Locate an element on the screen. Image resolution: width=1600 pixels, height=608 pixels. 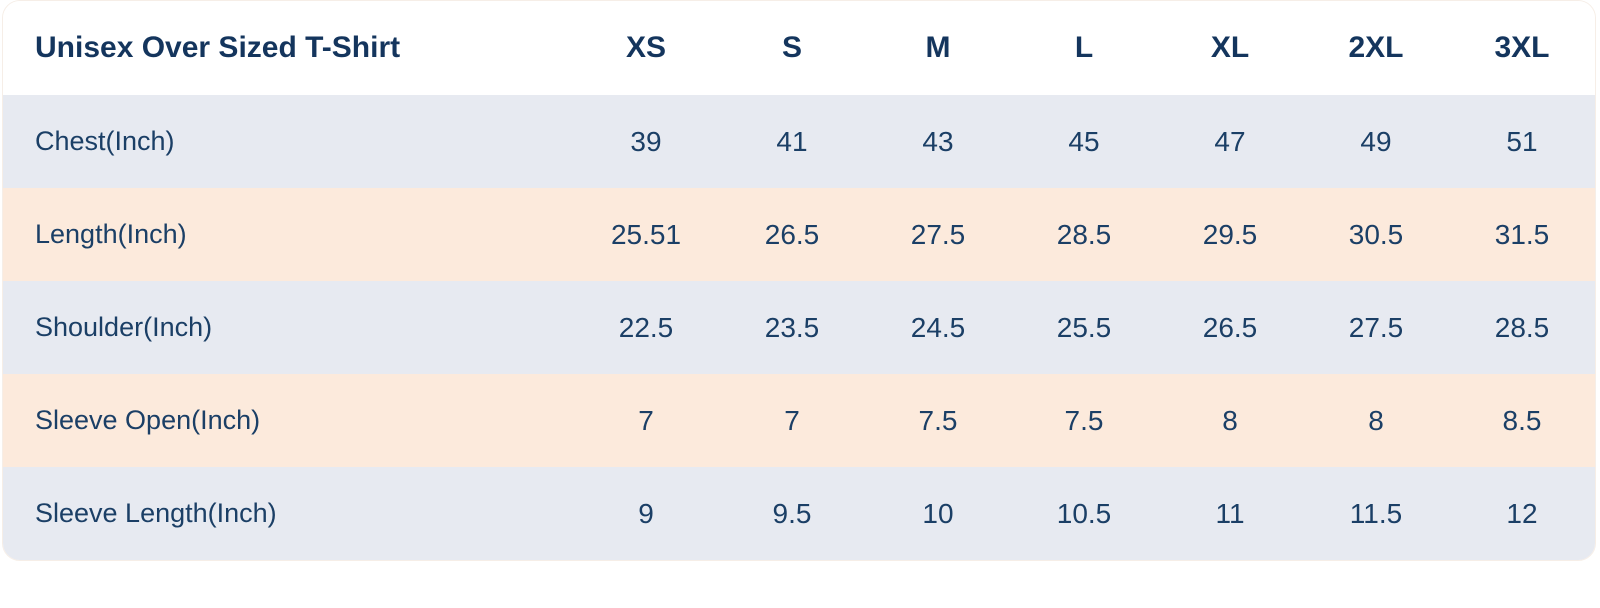
cell-value: 29.5 is located at coordinates (1230, 234).